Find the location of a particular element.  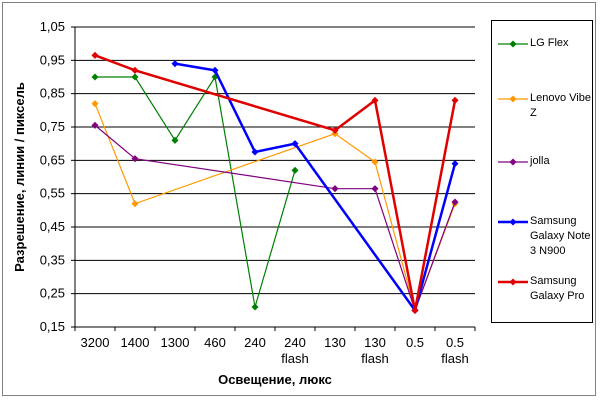

y-tick-label: 0,85 is located at coordinates (52, 93).